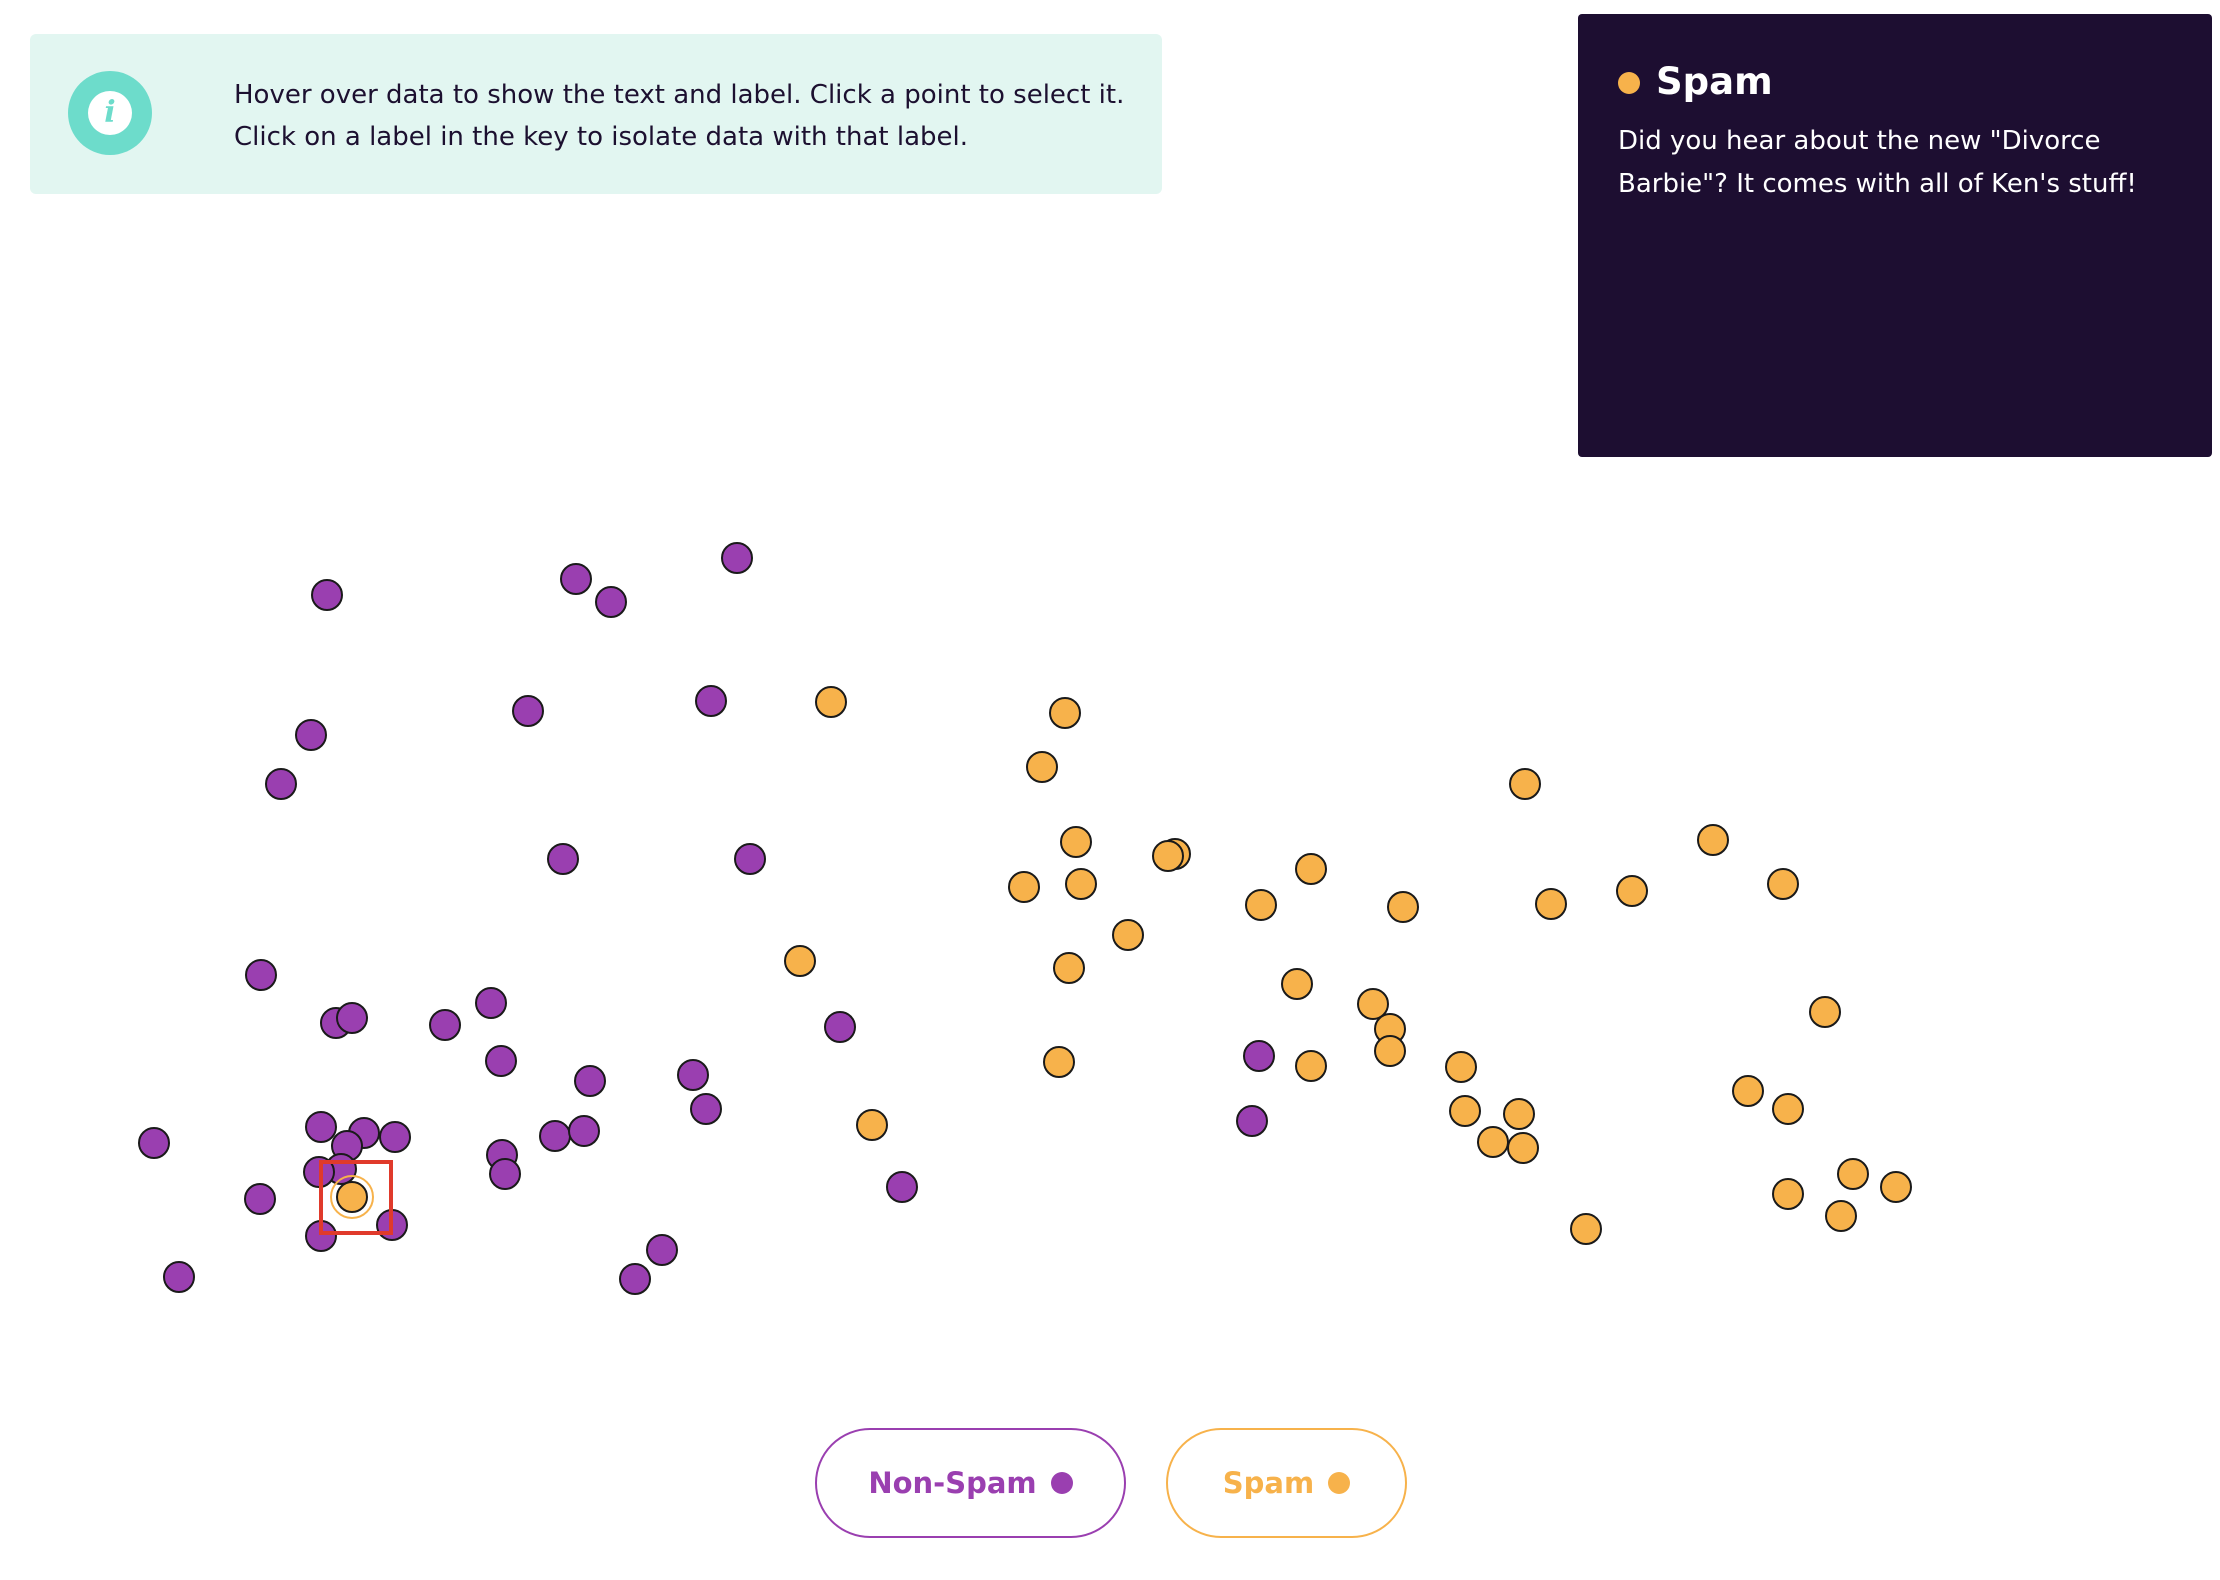 The height and width of the screenshot is (1580, 2220). What do you see at coordinates (1714, 81) in the screenshot?
I see `detail-label: Spam` at bounding box center [1714, 81].